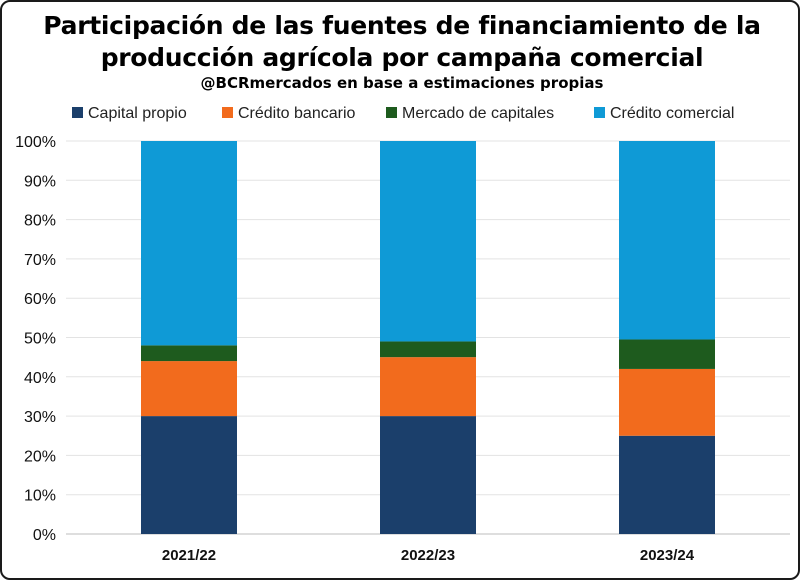 The height and width of the screenshot is (580, 800). I want to click on x-category-label: 2022/23, so click(428, 555).